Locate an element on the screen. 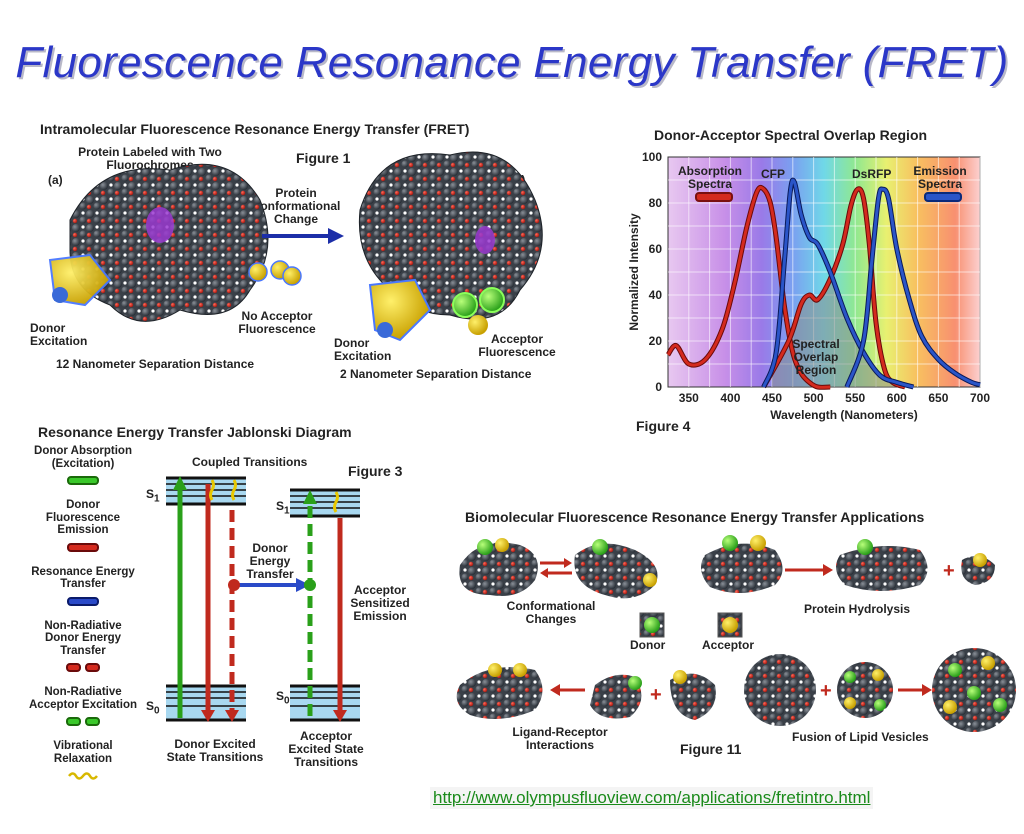 The width and height of the screenshot is (1024, 834). legend-item: Donor Absorption (Excitation) is located at coordinates (83, 467).